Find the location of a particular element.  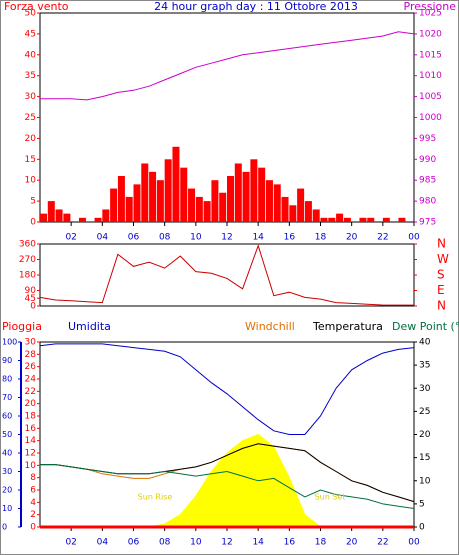

legend-entry: Windchill is located at coordinates (270, 326).